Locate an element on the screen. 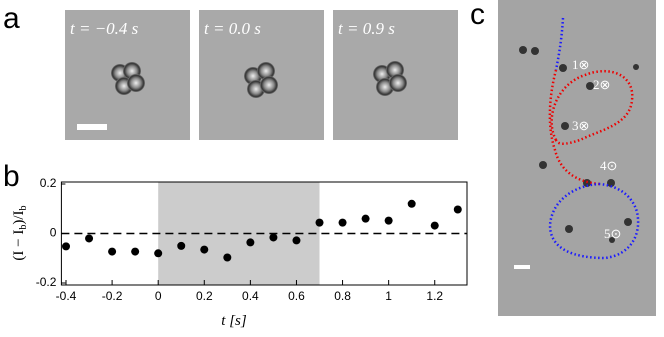  x-axis-label: t [s] is located at coordinates (234, 321).